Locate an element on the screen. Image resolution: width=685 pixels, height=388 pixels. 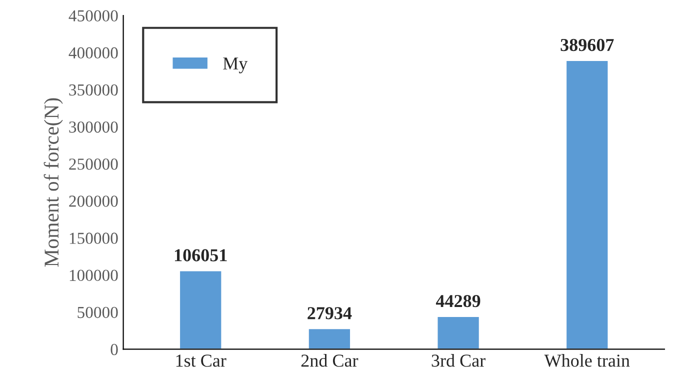
y-tick-label: 300000 is located at coordinates (93, 127).